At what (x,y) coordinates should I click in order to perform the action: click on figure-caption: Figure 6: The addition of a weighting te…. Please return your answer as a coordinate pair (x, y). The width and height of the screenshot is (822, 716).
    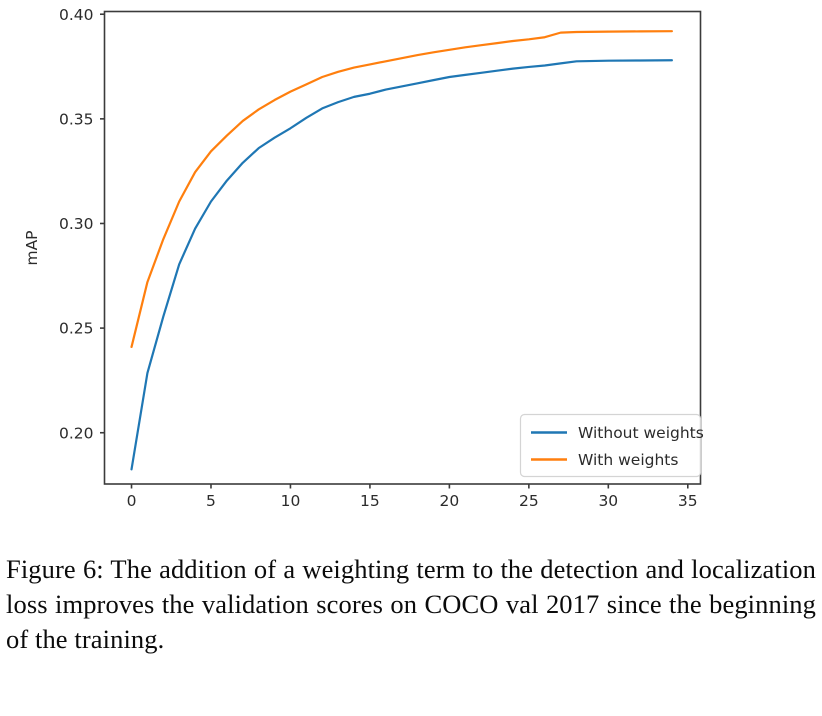
    Looking at the image, I should click on (411, 604).